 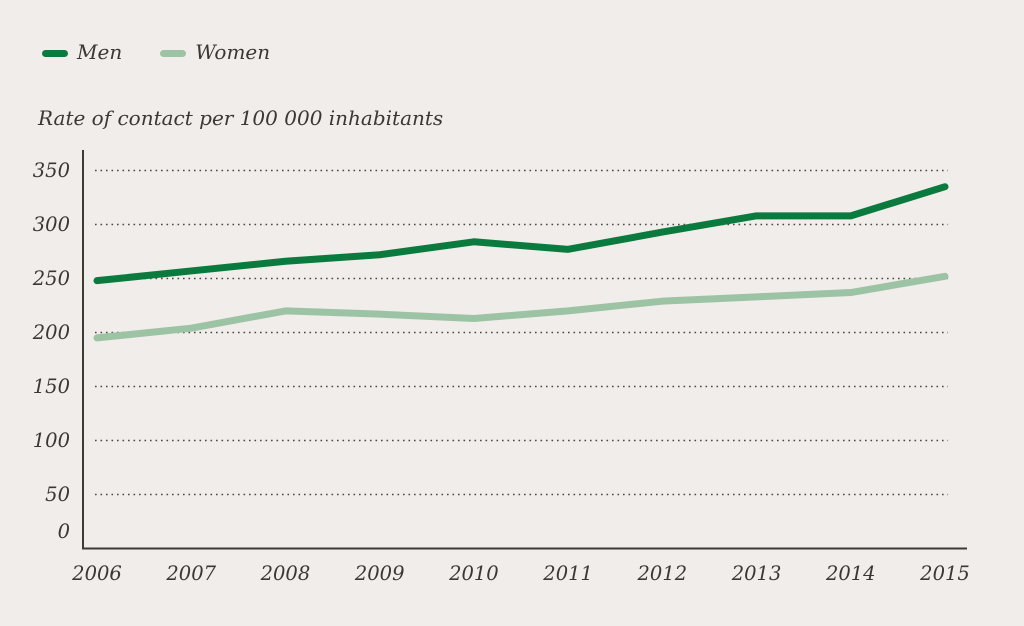 I want to click on svg-text: 300, so click(x=51, y=224).